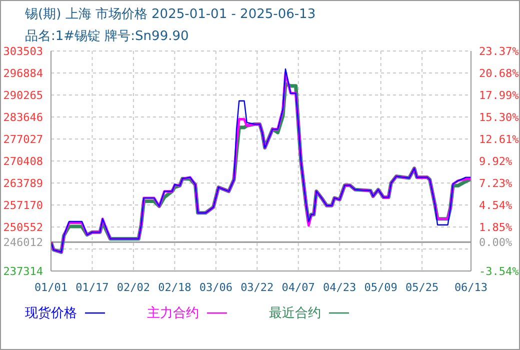 This screenshot has height=350, width=520. I want to click on y2-tick-label: 0.00%, so click(495, 243).